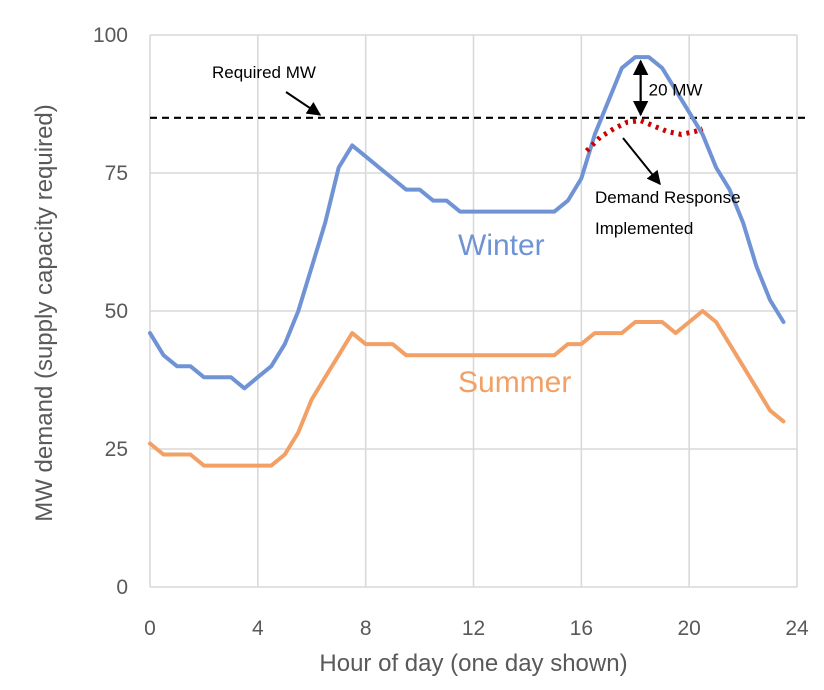 This screenshot has height=690, width=824. What do you see at coordinates (303, 103) in the screenshot?
I see `required-mw-arrow` at bounding box center [303, 103].